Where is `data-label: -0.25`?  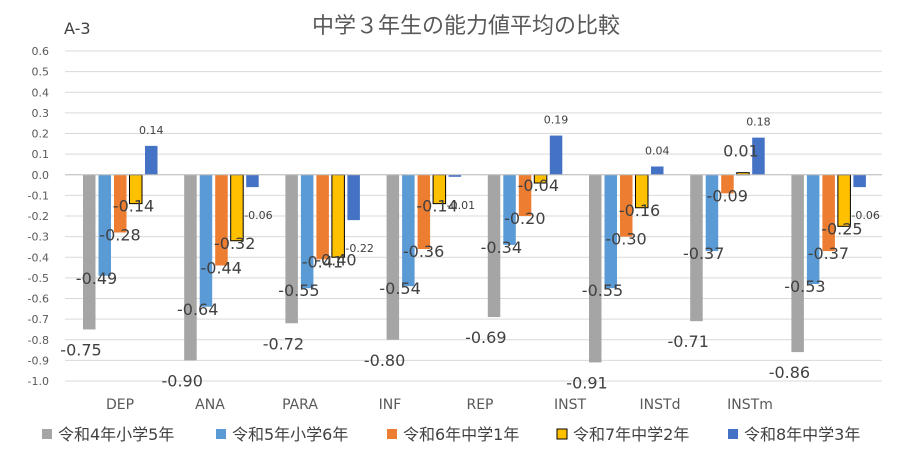
data-label: -0.25 is located at coordinates (841, 228).